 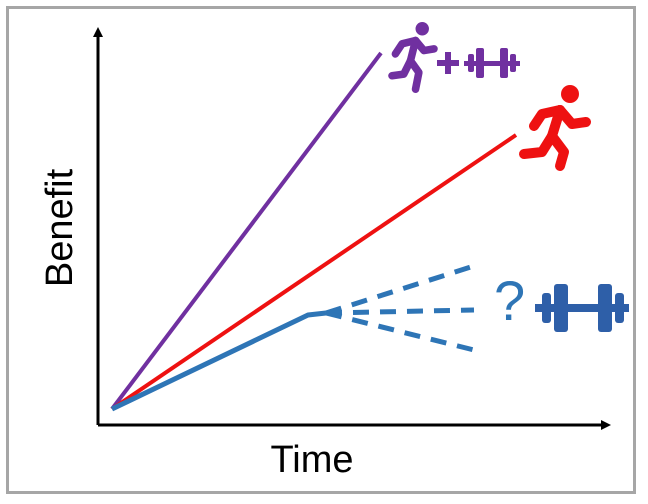 I want to click on plus-icon, so click(x=448, y=63).